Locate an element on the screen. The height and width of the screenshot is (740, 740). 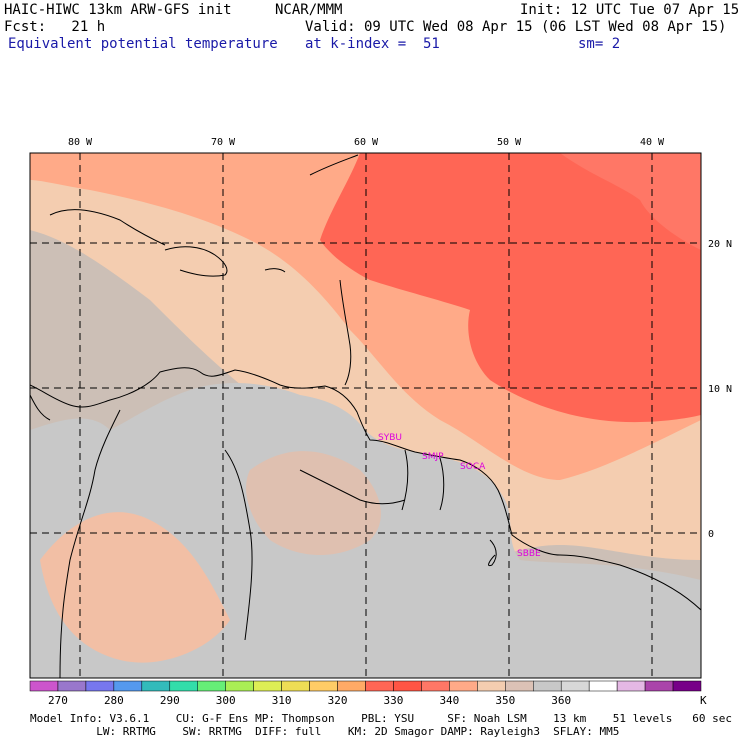
colorbar-label: 330 is located at coordinates (394, 700).